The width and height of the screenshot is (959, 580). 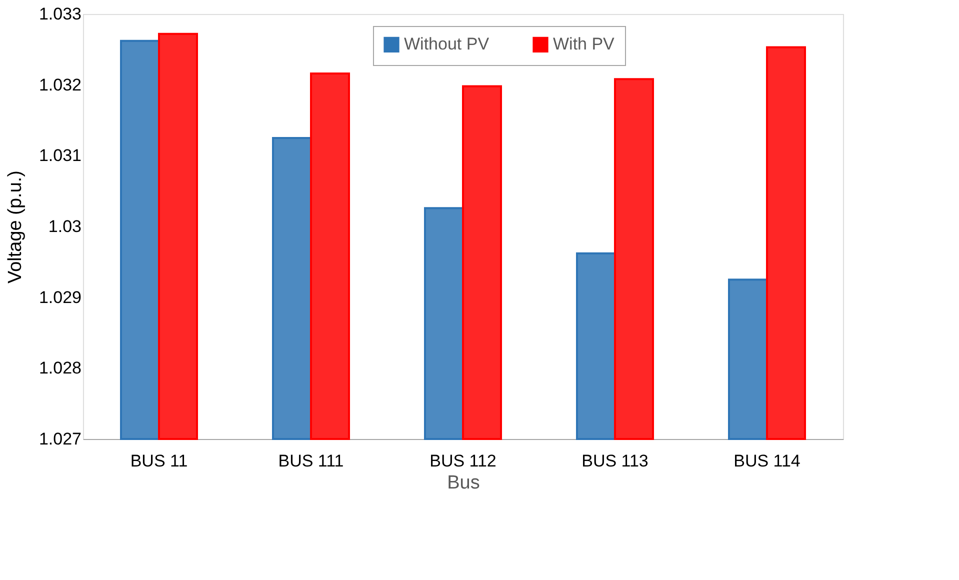 I want to click on x-tick-label: BUS 11, so click(x=159, y=461).